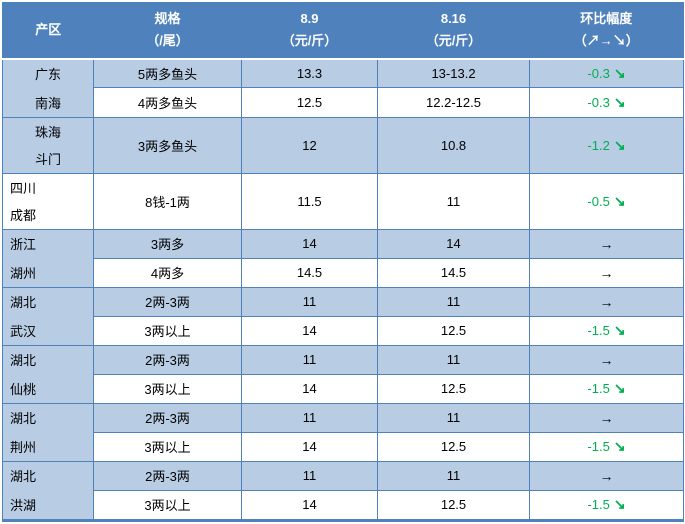  What do you see at coordinates (48, 145) in the screenshot?
I see `region-cell: 珠海 斗门` at bounding box center [48, 145].